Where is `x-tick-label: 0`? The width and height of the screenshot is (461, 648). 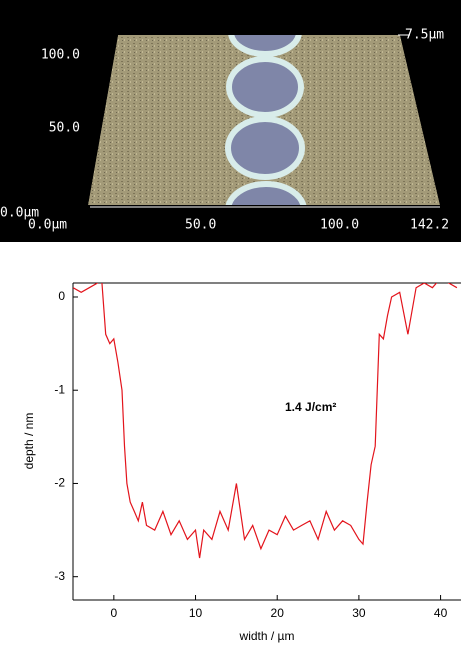 x-tick-label: 0 is located at coordinates (113, 613).